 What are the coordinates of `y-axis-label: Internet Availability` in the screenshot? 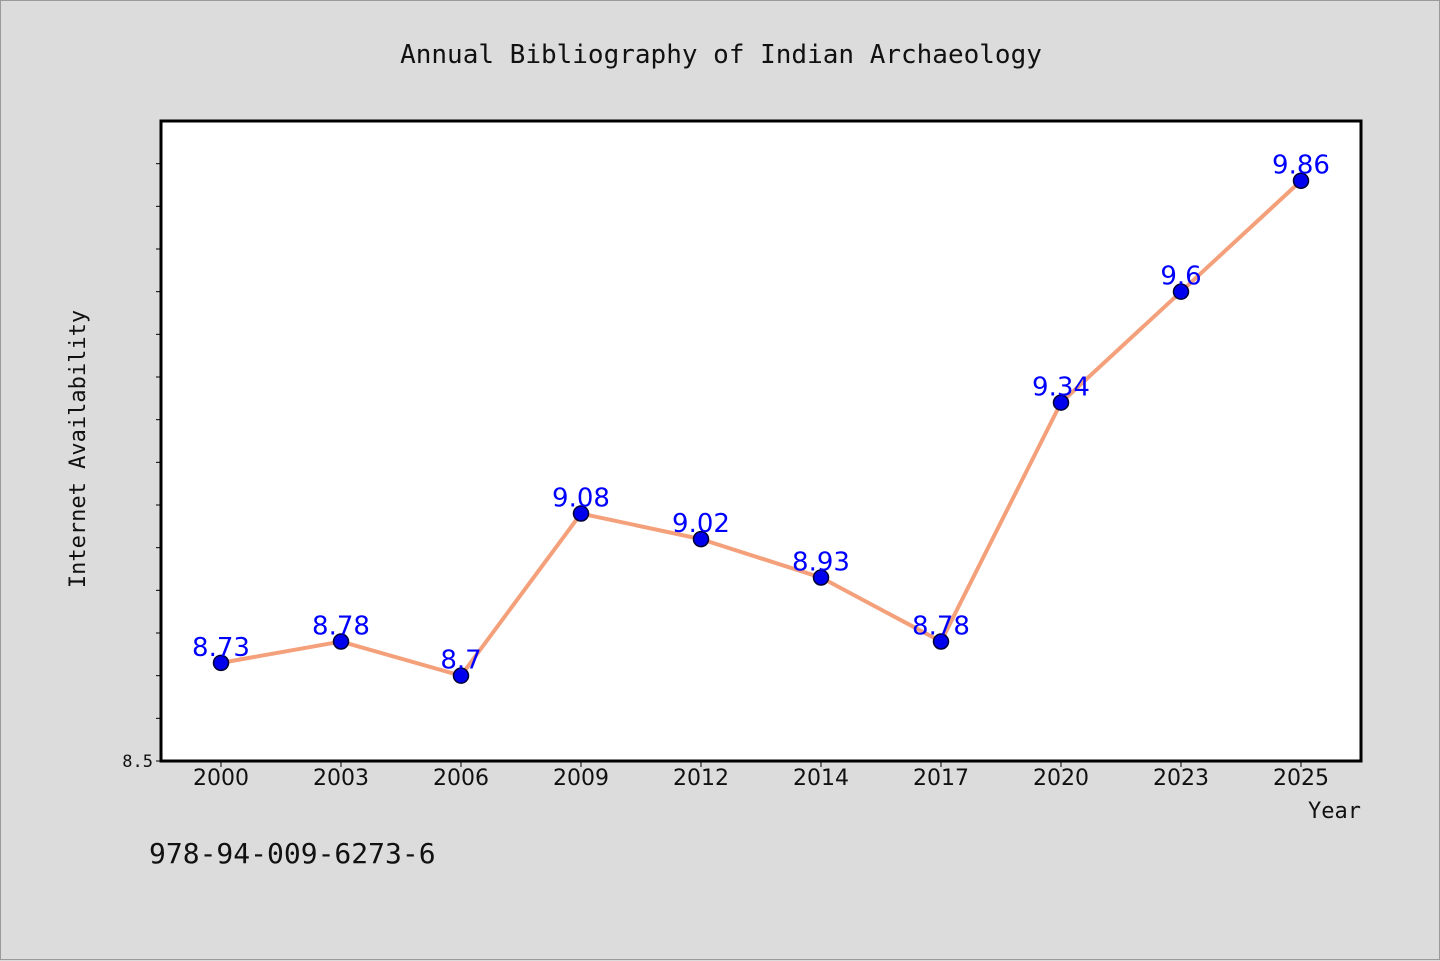 It's located at (78, 449).